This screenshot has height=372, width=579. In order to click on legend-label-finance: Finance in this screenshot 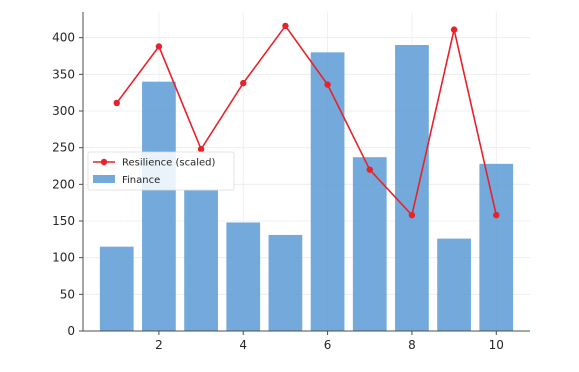, I will do `click(141, 180)`.